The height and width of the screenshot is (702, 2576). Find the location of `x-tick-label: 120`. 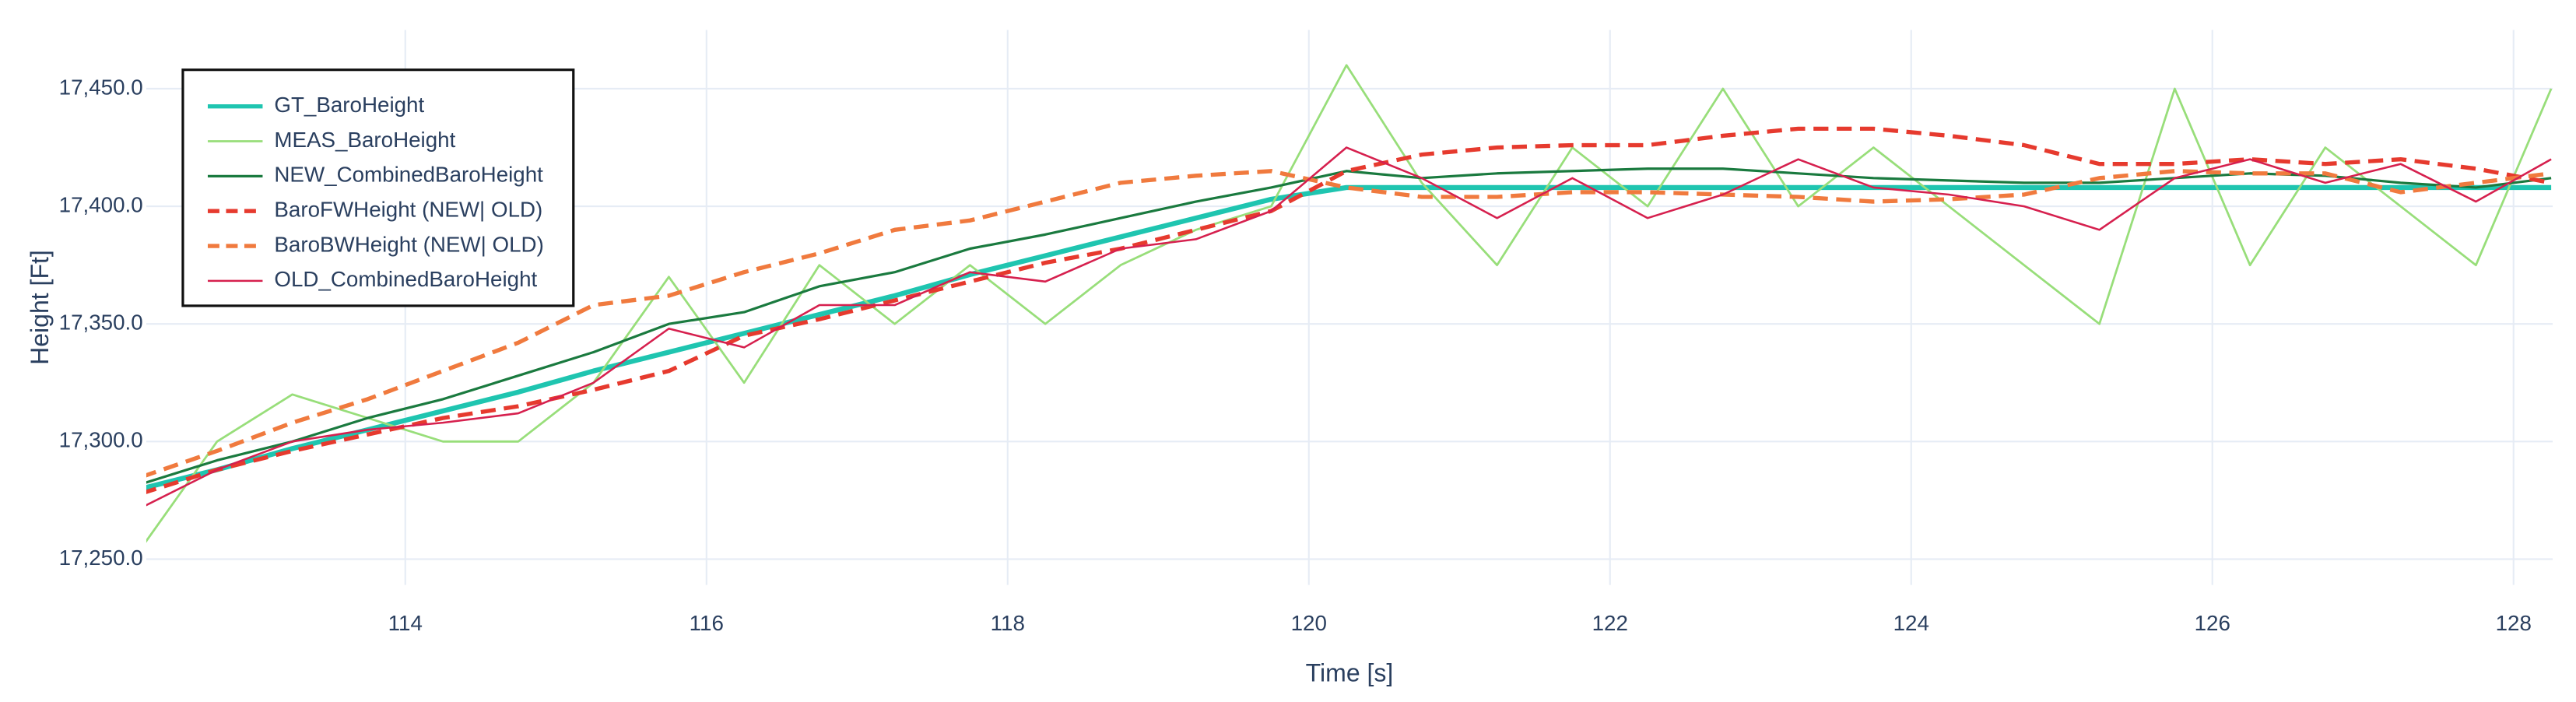

x-tick-label: 120 is located at coordinates (1309, 623).